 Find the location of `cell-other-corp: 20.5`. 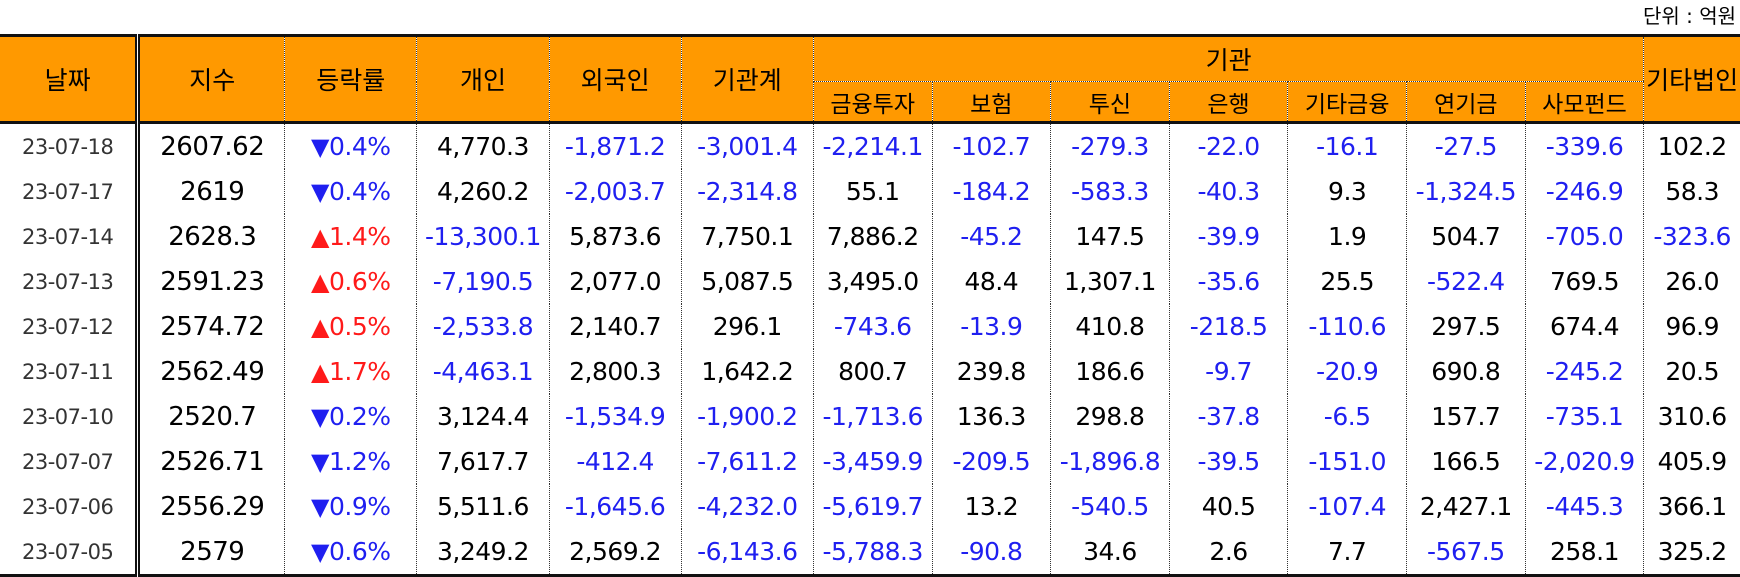

cell-other-corp: 20.5 is located at coordinates (1691, 371).